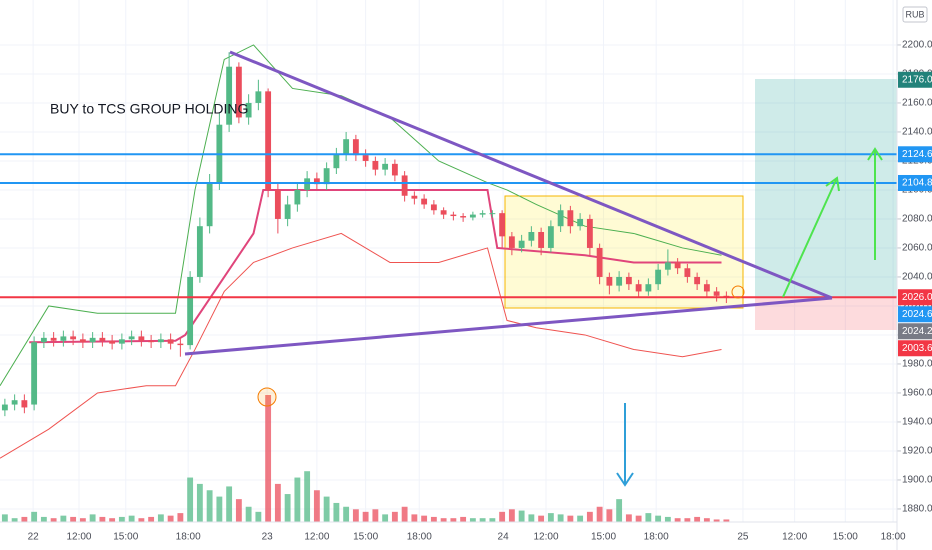  What do you see at coordinates (917, 331) in the screenshot?
I see `price-label: 2024.2` at bounding box center [917, 331].